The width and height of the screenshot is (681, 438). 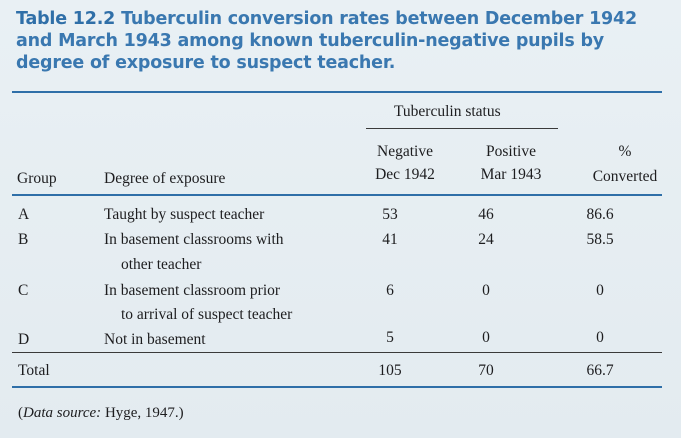 I want to click on row-c-negative: 6, so click(x=390, y=290).